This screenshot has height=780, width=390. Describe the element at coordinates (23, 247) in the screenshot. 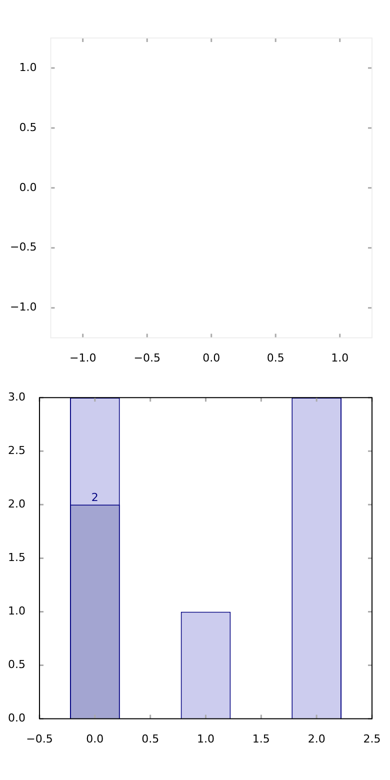

I see `y-tick-label: −0.5` at that location.